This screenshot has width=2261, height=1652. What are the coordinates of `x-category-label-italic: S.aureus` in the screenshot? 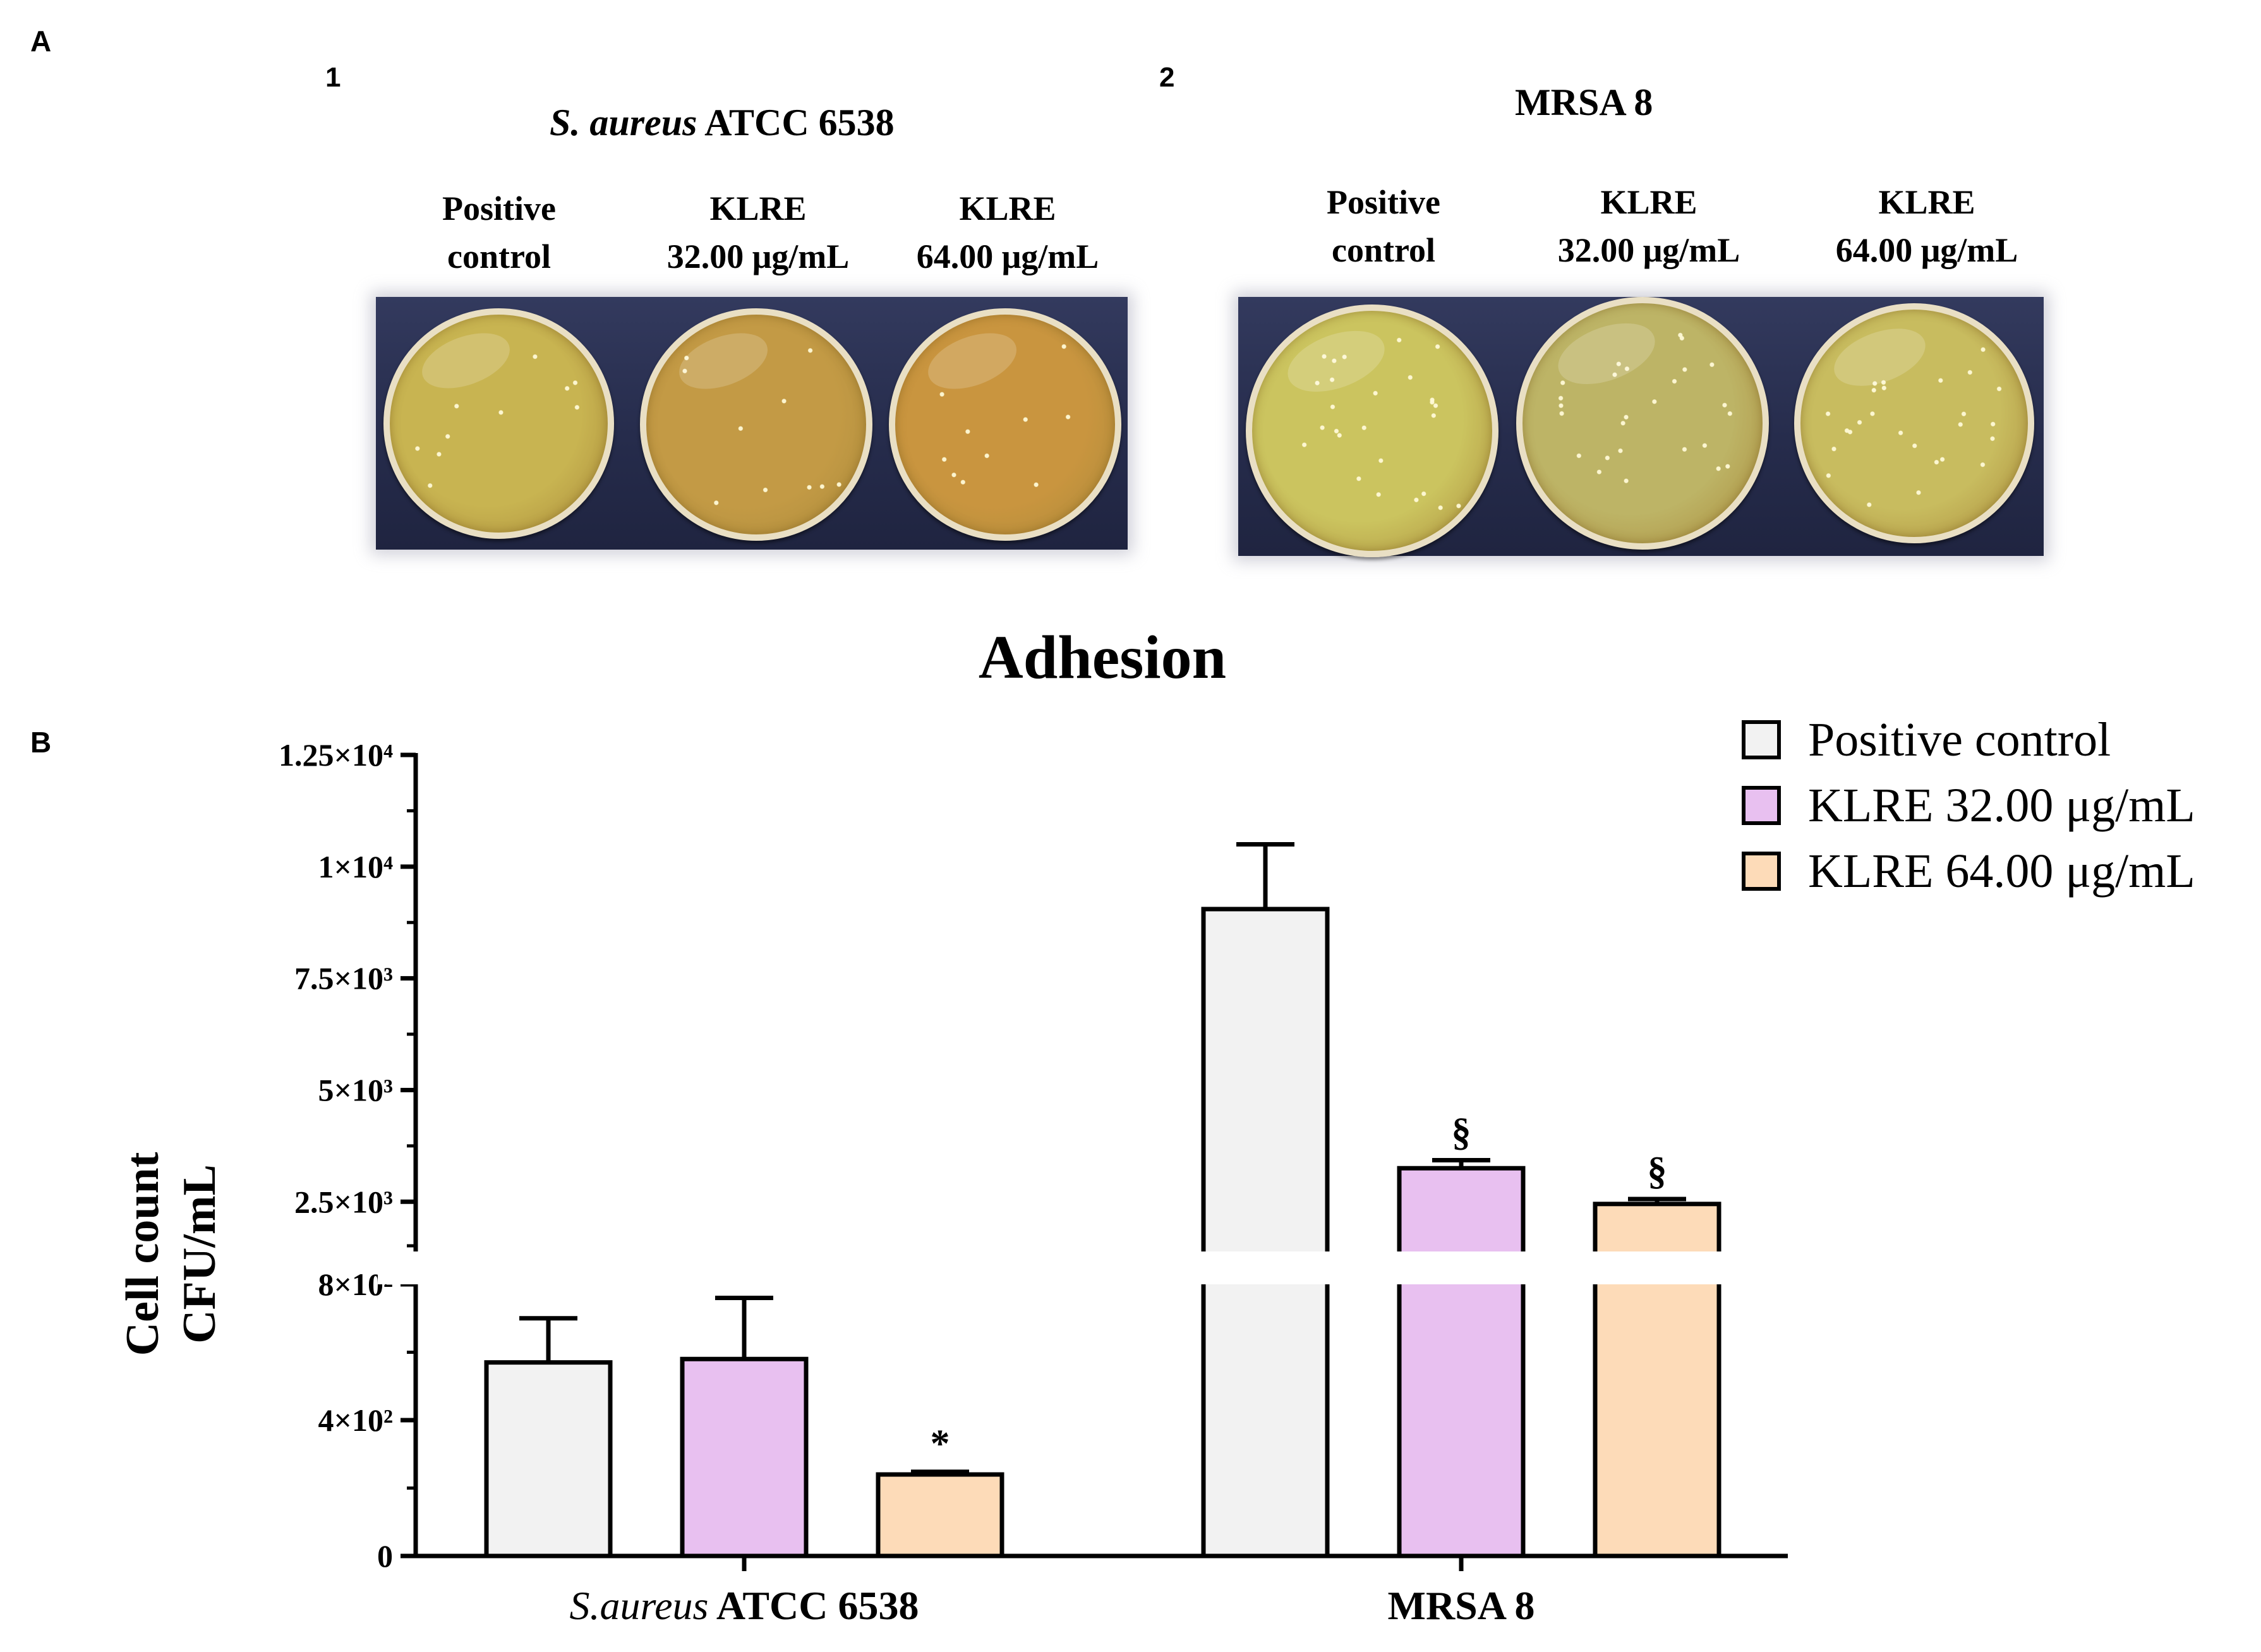 It's located at (639, 1605).